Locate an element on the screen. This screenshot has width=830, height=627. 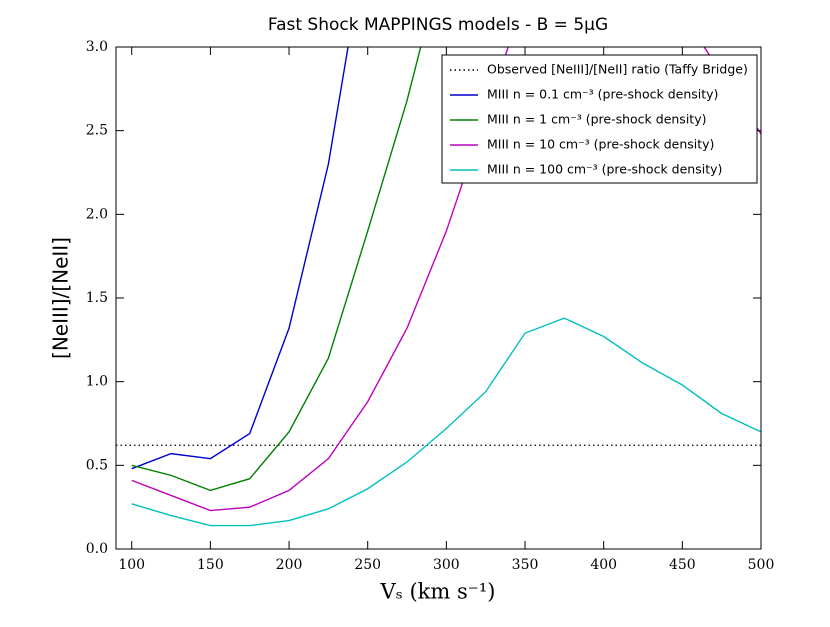
legend-box is located at coordinates (599, 119).